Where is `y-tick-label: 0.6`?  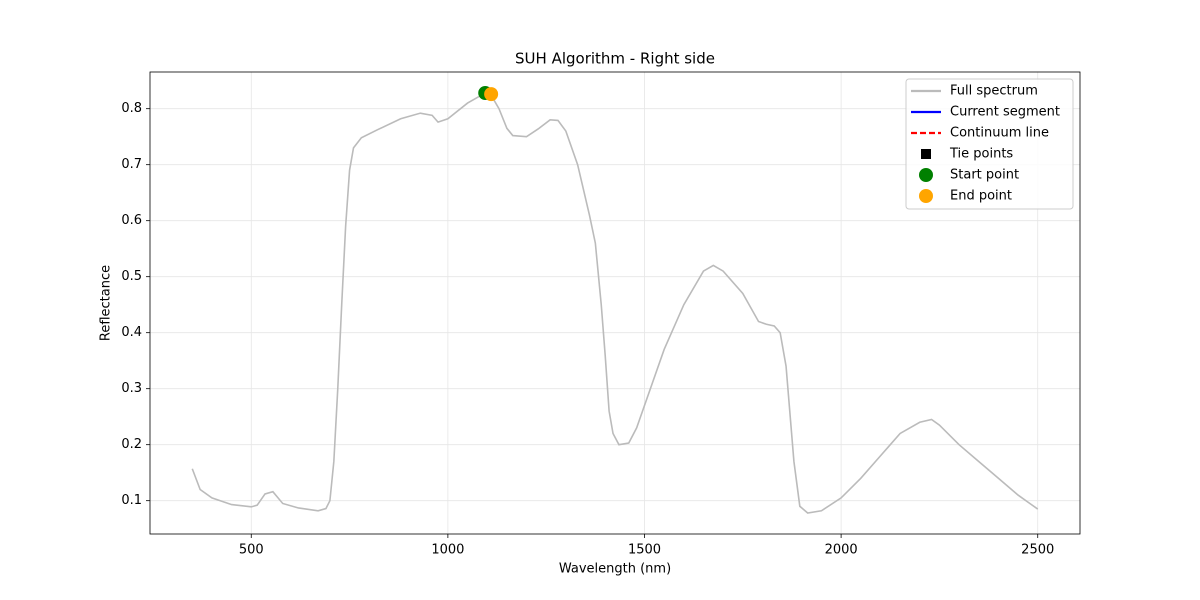 y-tick-label: 0.6 is located at coordinates (131, 220).